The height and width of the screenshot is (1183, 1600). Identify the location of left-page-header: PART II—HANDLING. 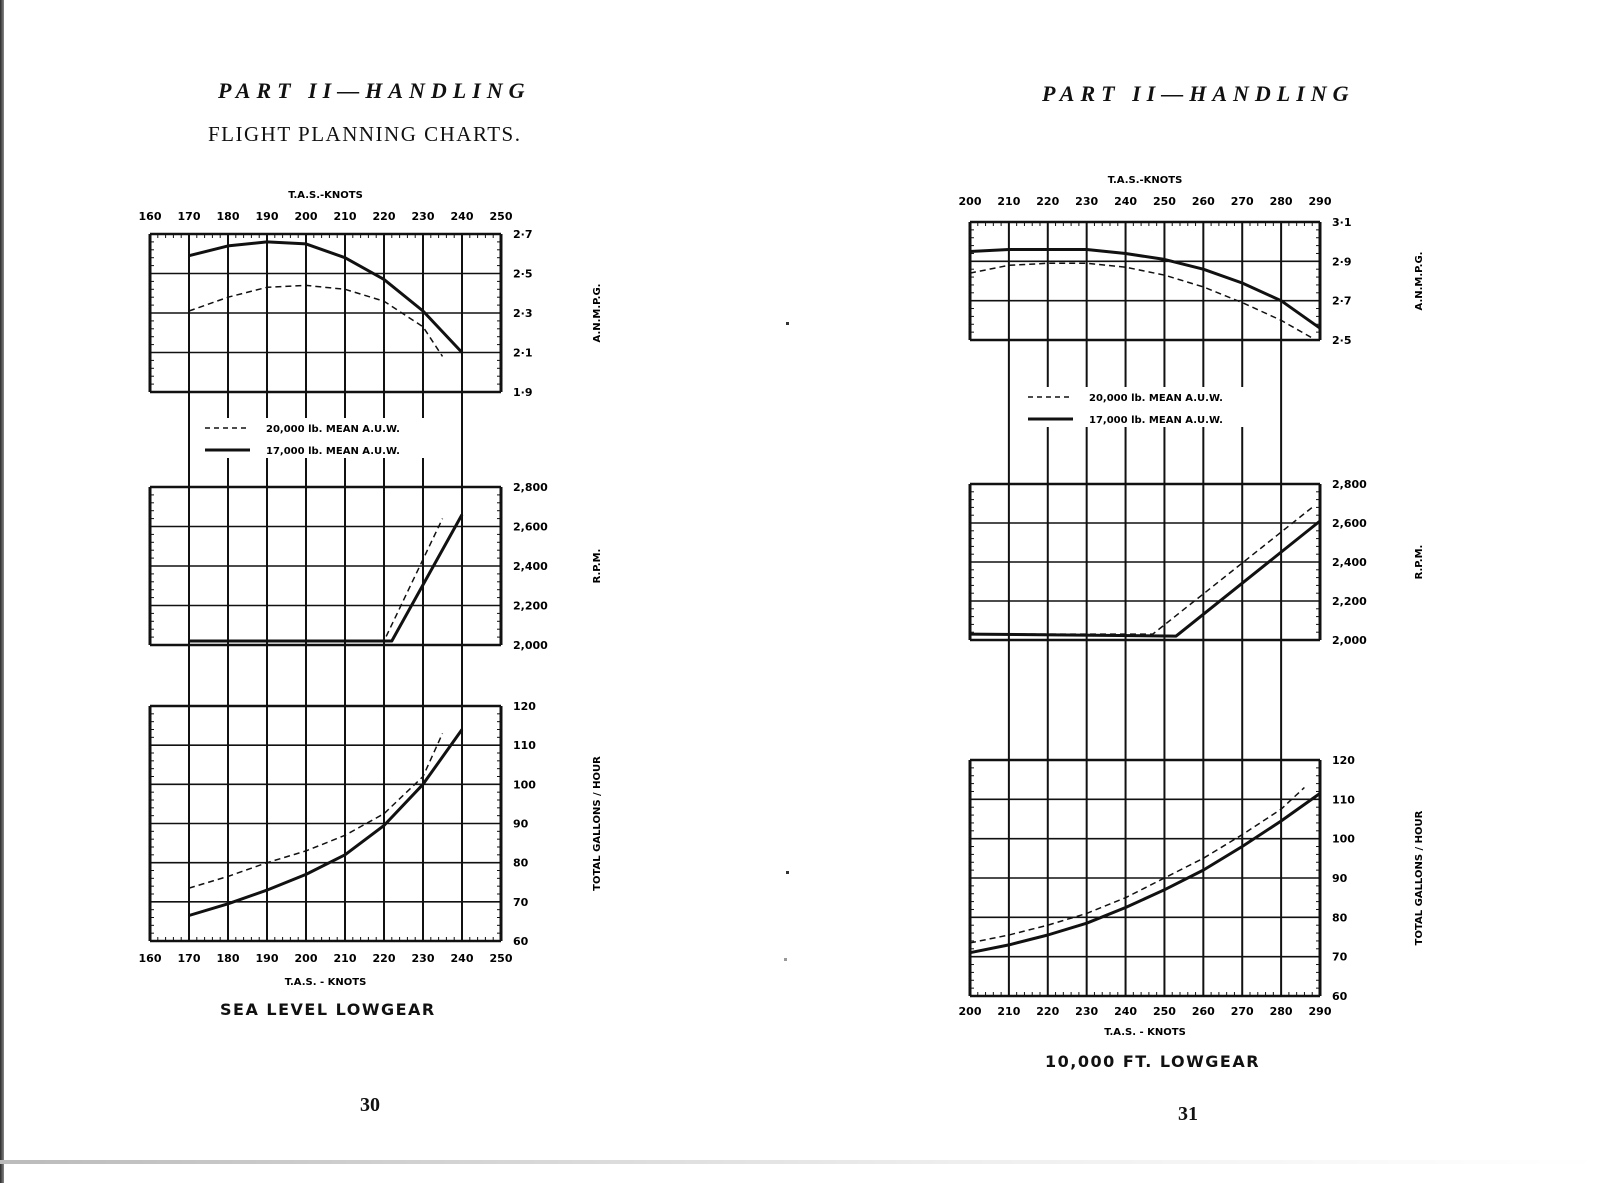
(374, 90).